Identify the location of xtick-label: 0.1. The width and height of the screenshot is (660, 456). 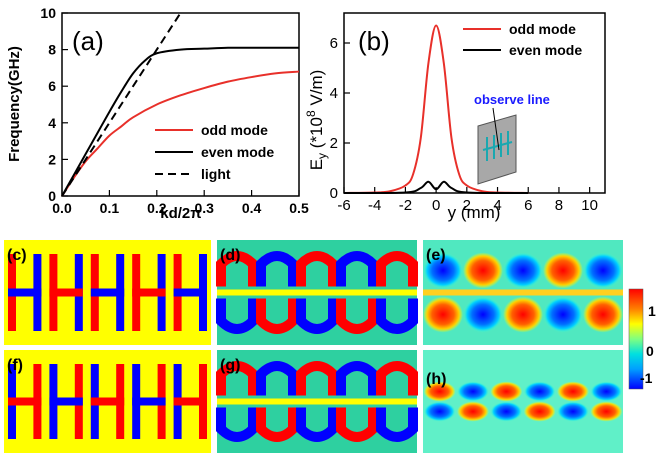
(110, 208).